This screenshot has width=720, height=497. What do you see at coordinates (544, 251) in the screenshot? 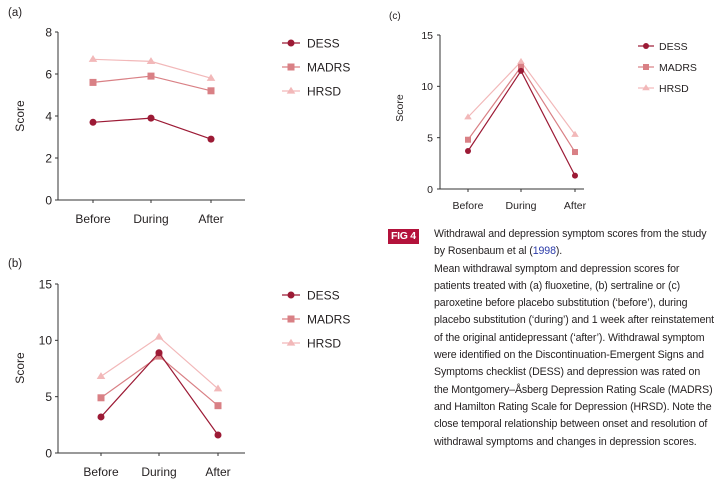
I see `reference-link: 1998` at bounding box center [544, 251].